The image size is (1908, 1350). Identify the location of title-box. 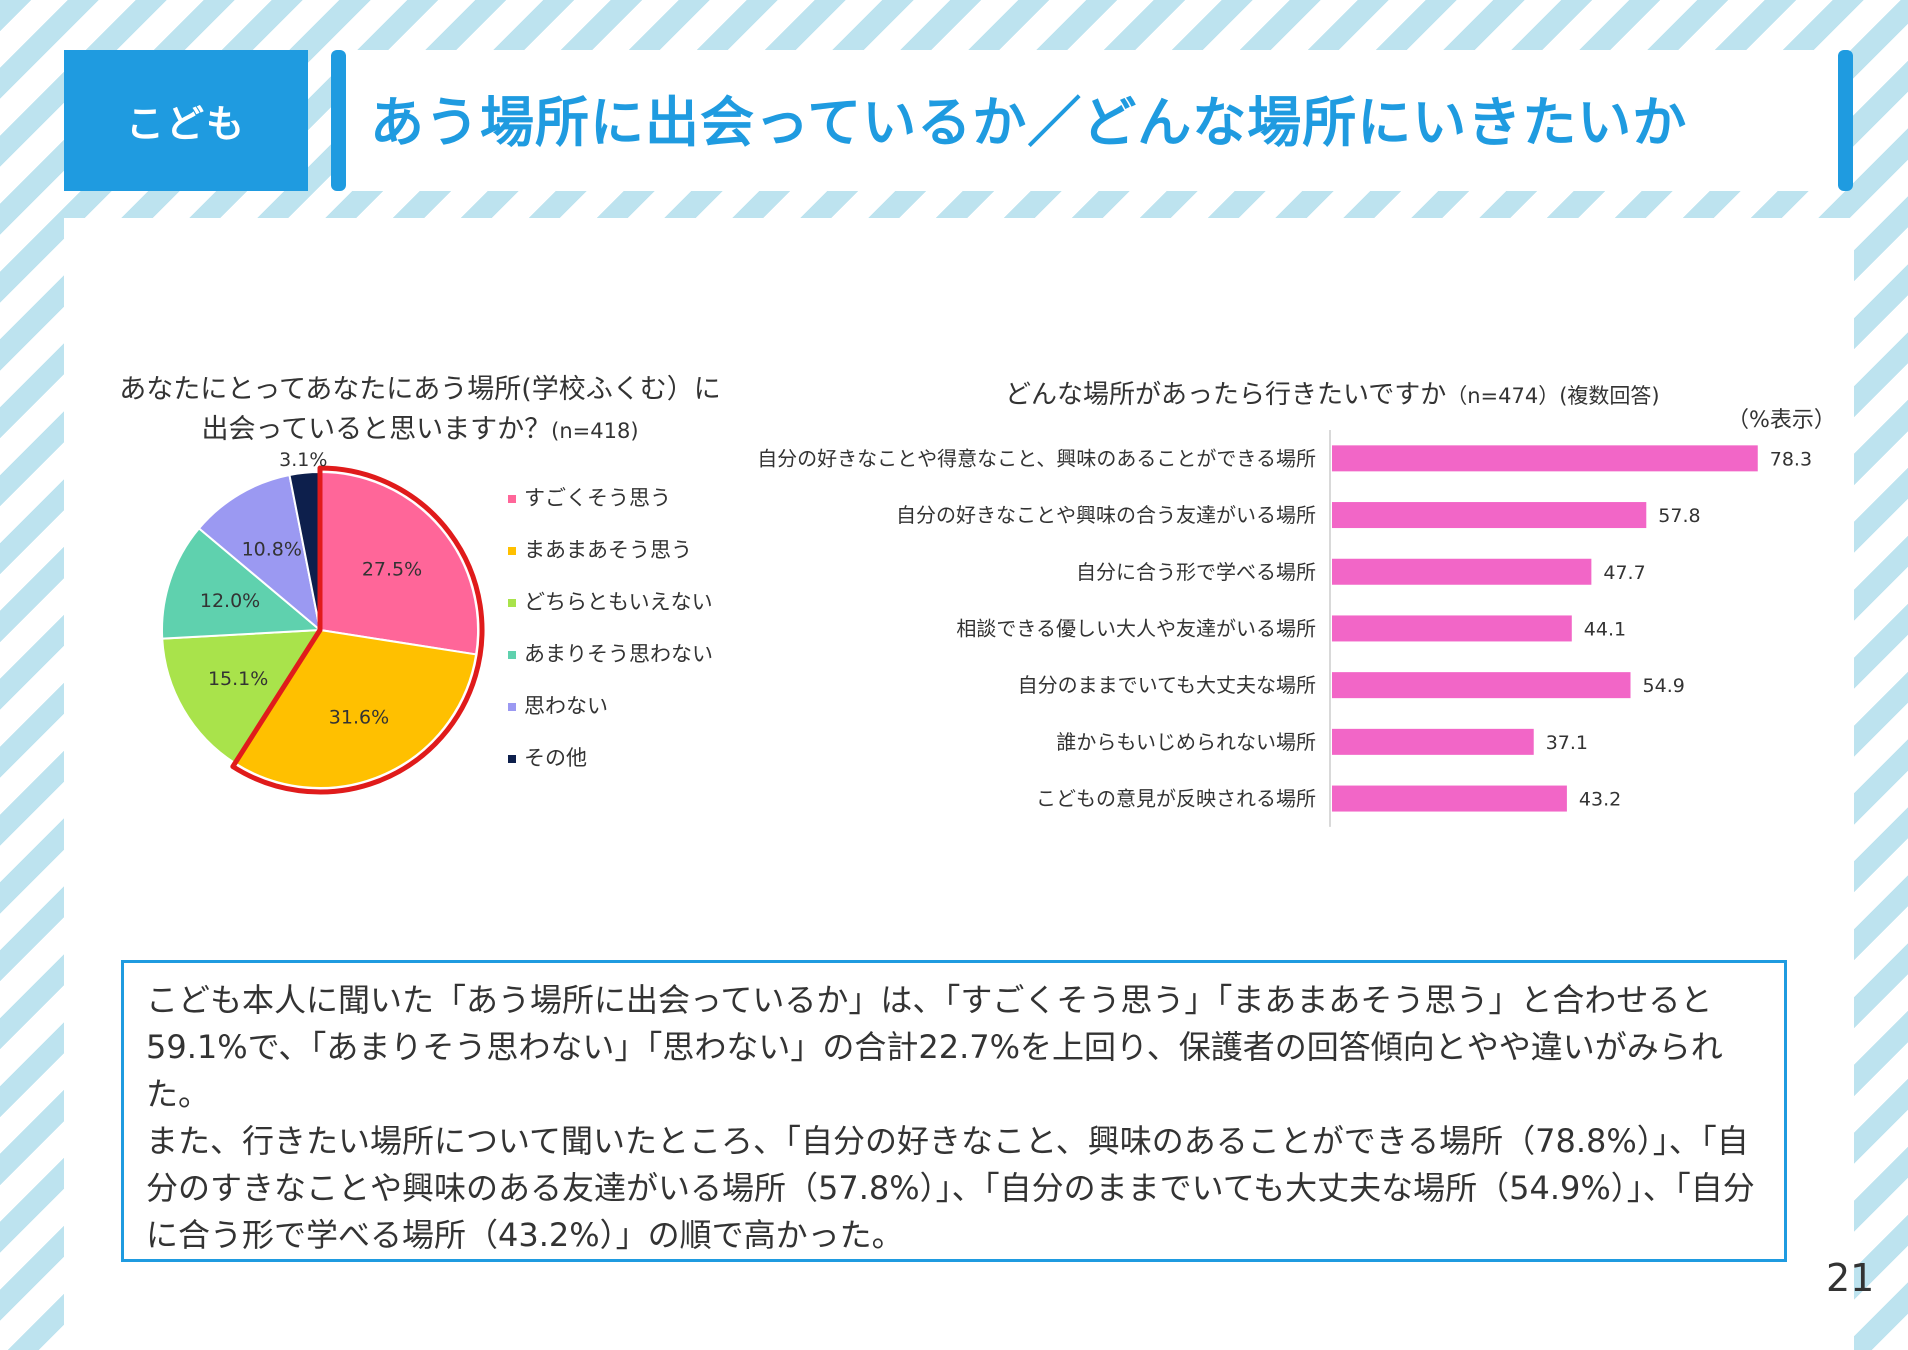
(1089, 120).